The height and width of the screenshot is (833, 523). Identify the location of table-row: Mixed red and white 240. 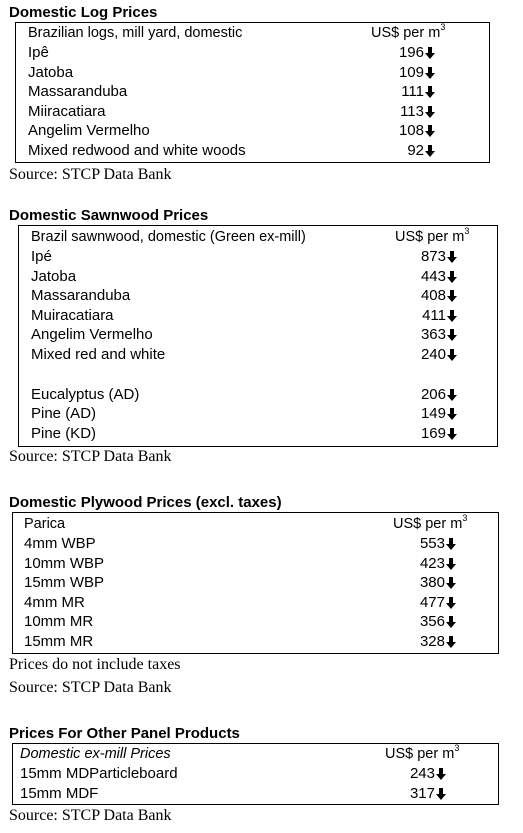
(258, 354).